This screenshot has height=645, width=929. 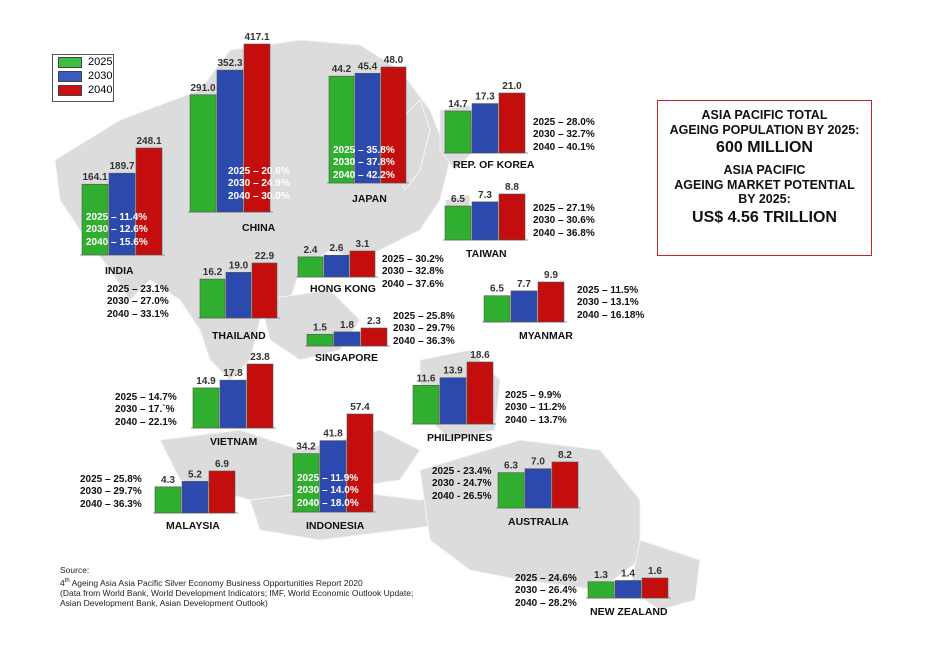 I want to click on value-label-singapore-2040: 2.3, so click(x=374, y=321).